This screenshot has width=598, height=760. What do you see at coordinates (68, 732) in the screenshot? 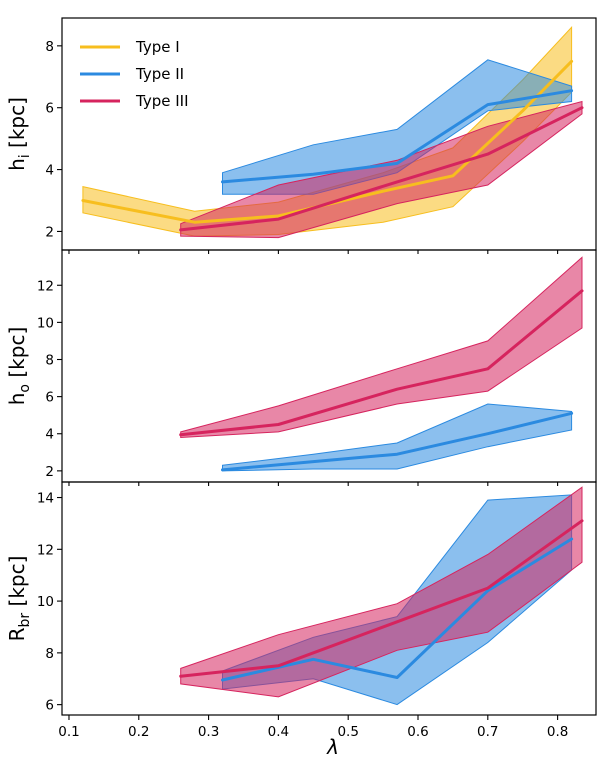
I see `x-tick-label: 0.1` at bounding box center [68, 732].